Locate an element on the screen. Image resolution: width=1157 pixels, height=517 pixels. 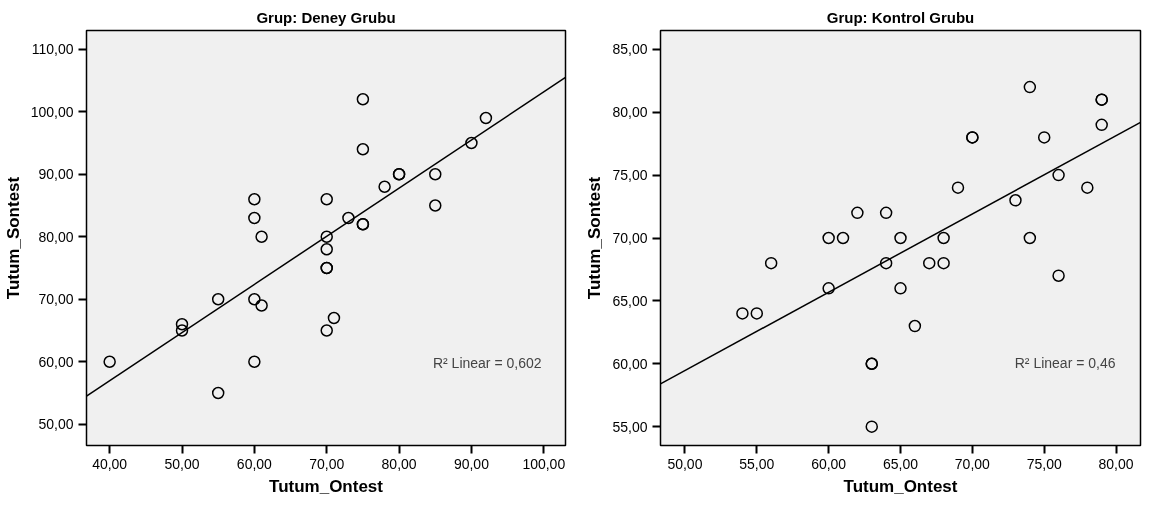
x-tick-label: 65,00 is located at coordinates (900, 463).